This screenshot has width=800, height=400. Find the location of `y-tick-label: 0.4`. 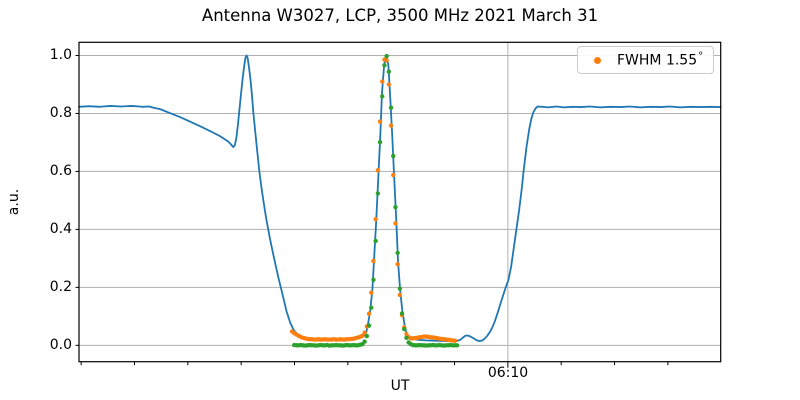

y-tick-label: 0.4 is located at coordinates (60, 229).